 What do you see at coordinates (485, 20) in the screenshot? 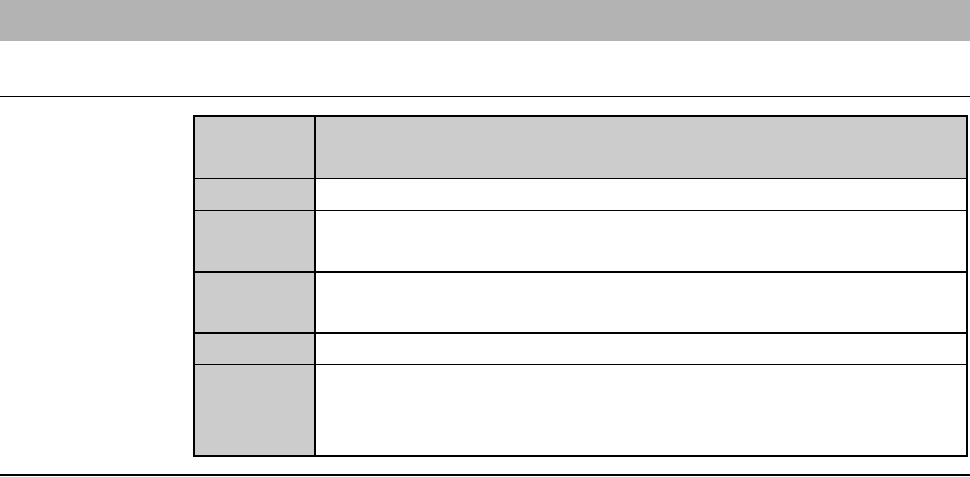
I see `header-bar` at bounding box center [485, 20].